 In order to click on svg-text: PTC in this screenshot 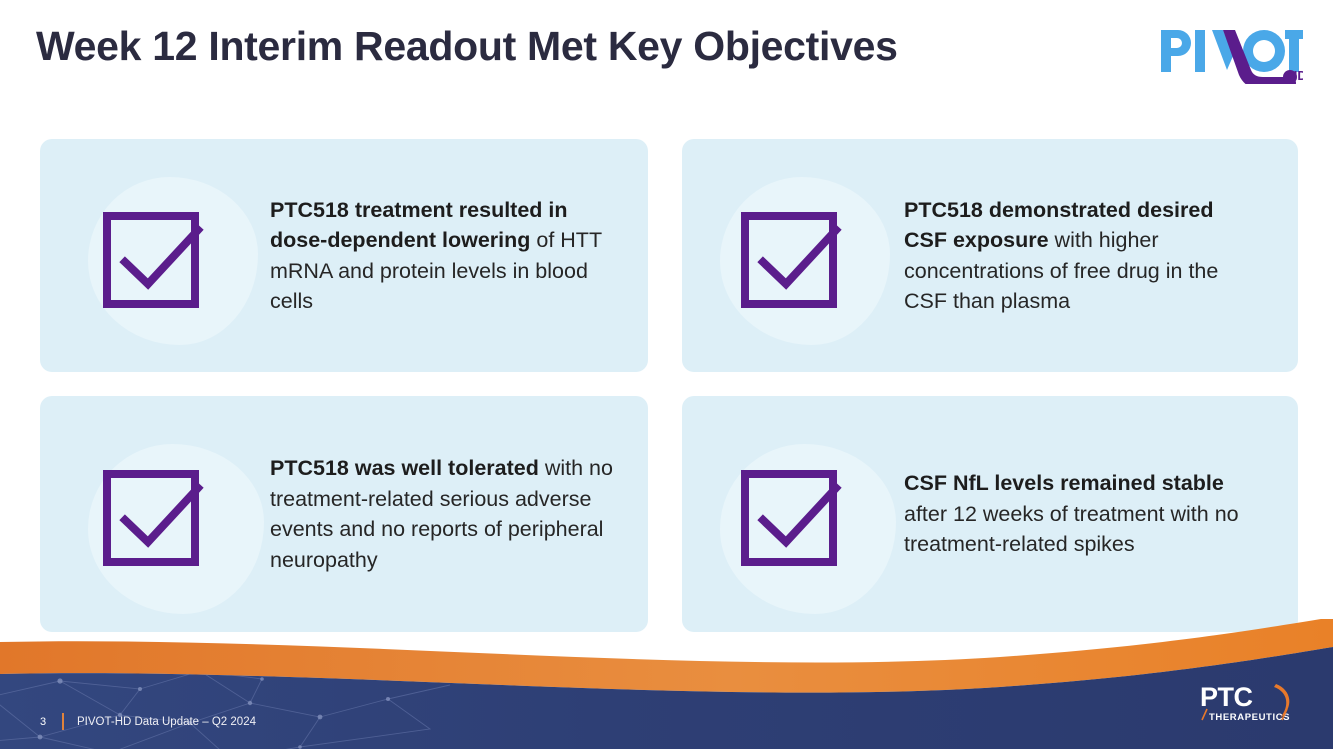, I will do `click(1226, 697)`.